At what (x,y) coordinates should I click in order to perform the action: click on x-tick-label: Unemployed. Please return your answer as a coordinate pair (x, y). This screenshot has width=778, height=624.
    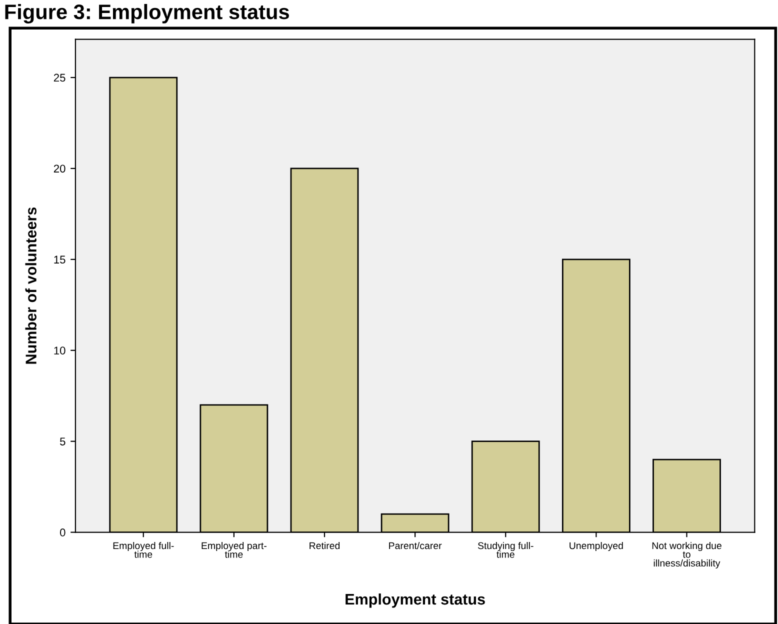
    Looking at the image, I should click on (596, 547).